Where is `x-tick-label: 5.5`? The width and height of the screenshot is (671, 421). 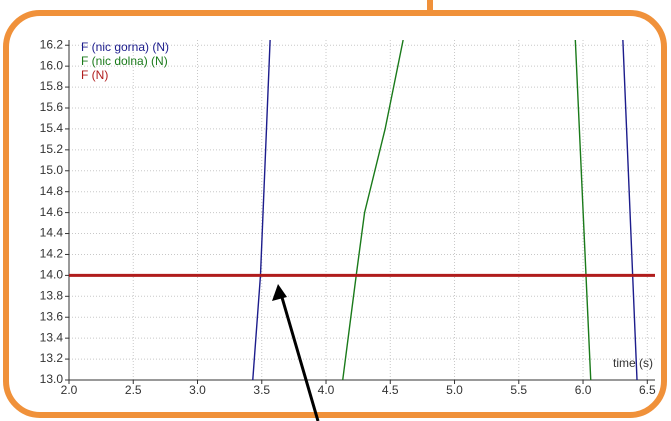
x-tick-label: 5.5 is located at coordinates (518, 390).